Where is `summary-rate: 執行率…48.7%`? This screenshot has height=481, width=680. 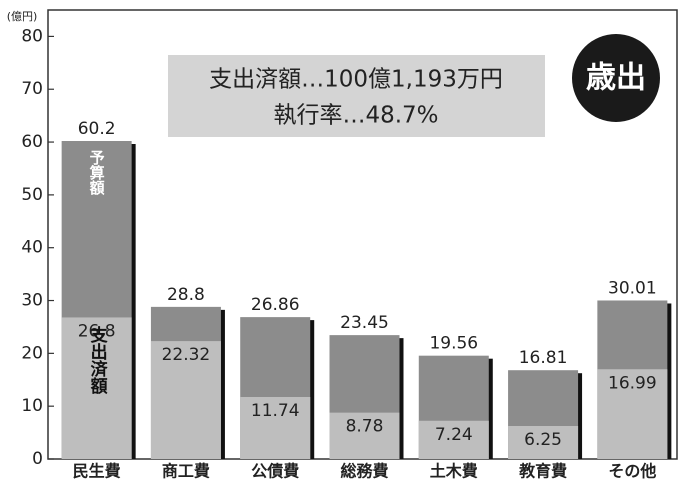
summary-rate: 執行率…48.7% is located at coordinates (355, 116).